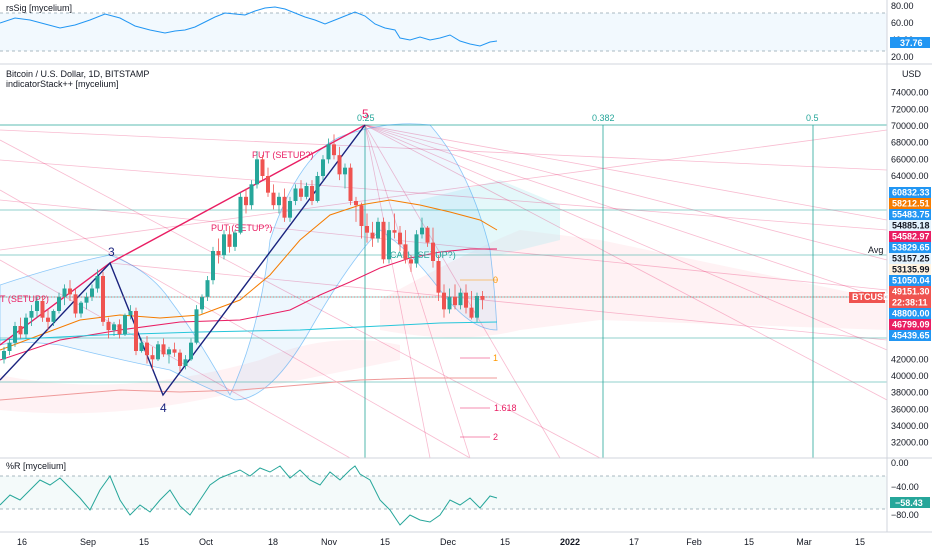 The height and width of the screenshot is (555, 932). I want to click on price-tick: 40000.00, so click(910, 376).